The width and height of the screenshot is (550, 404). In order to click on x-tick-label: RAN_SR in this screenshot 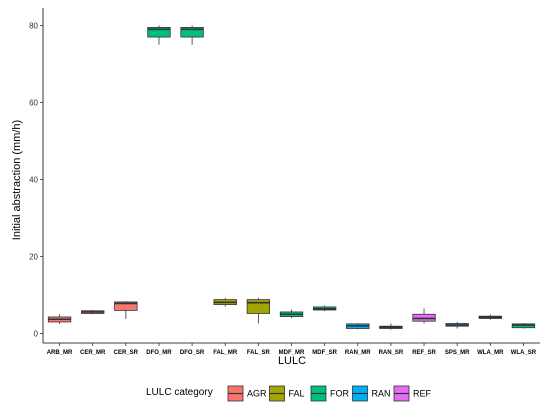, I will do `click(391, 353)`.